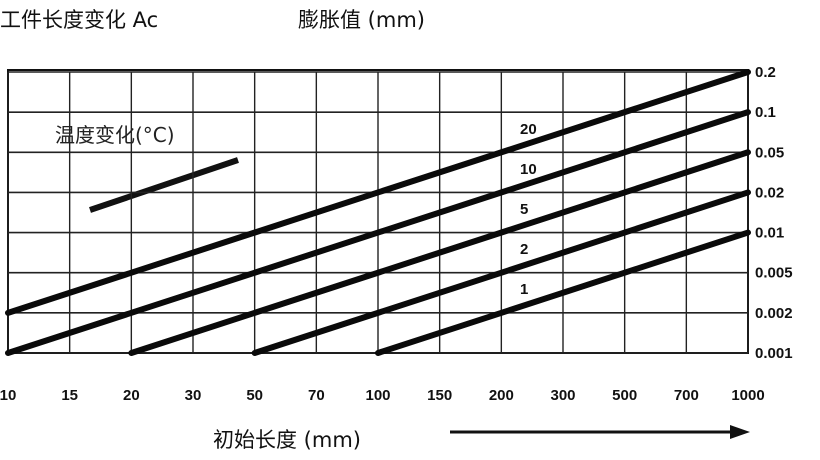 This screenshot has width=820, height=460. What do you see at coordinates (769, 233) in the screenshot?
I see `y-tick-label: 0.01` at bounding box center [769, 233].